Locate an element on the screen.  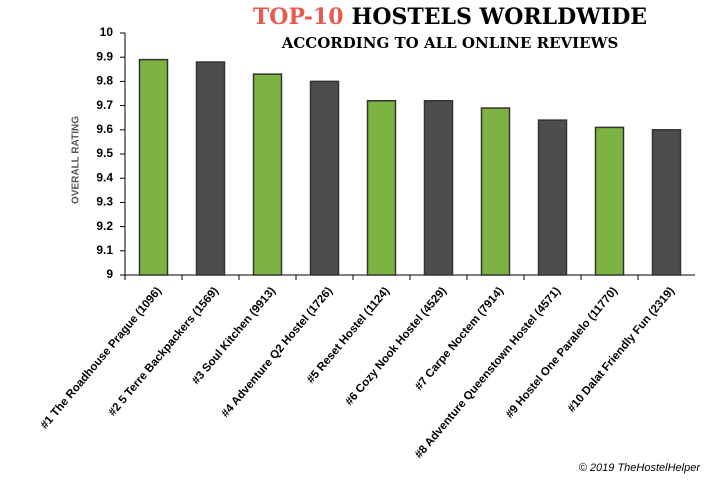
x-tick-label: #2 5 Terre Backpackers (1569) is located at coordinates (163, 352).